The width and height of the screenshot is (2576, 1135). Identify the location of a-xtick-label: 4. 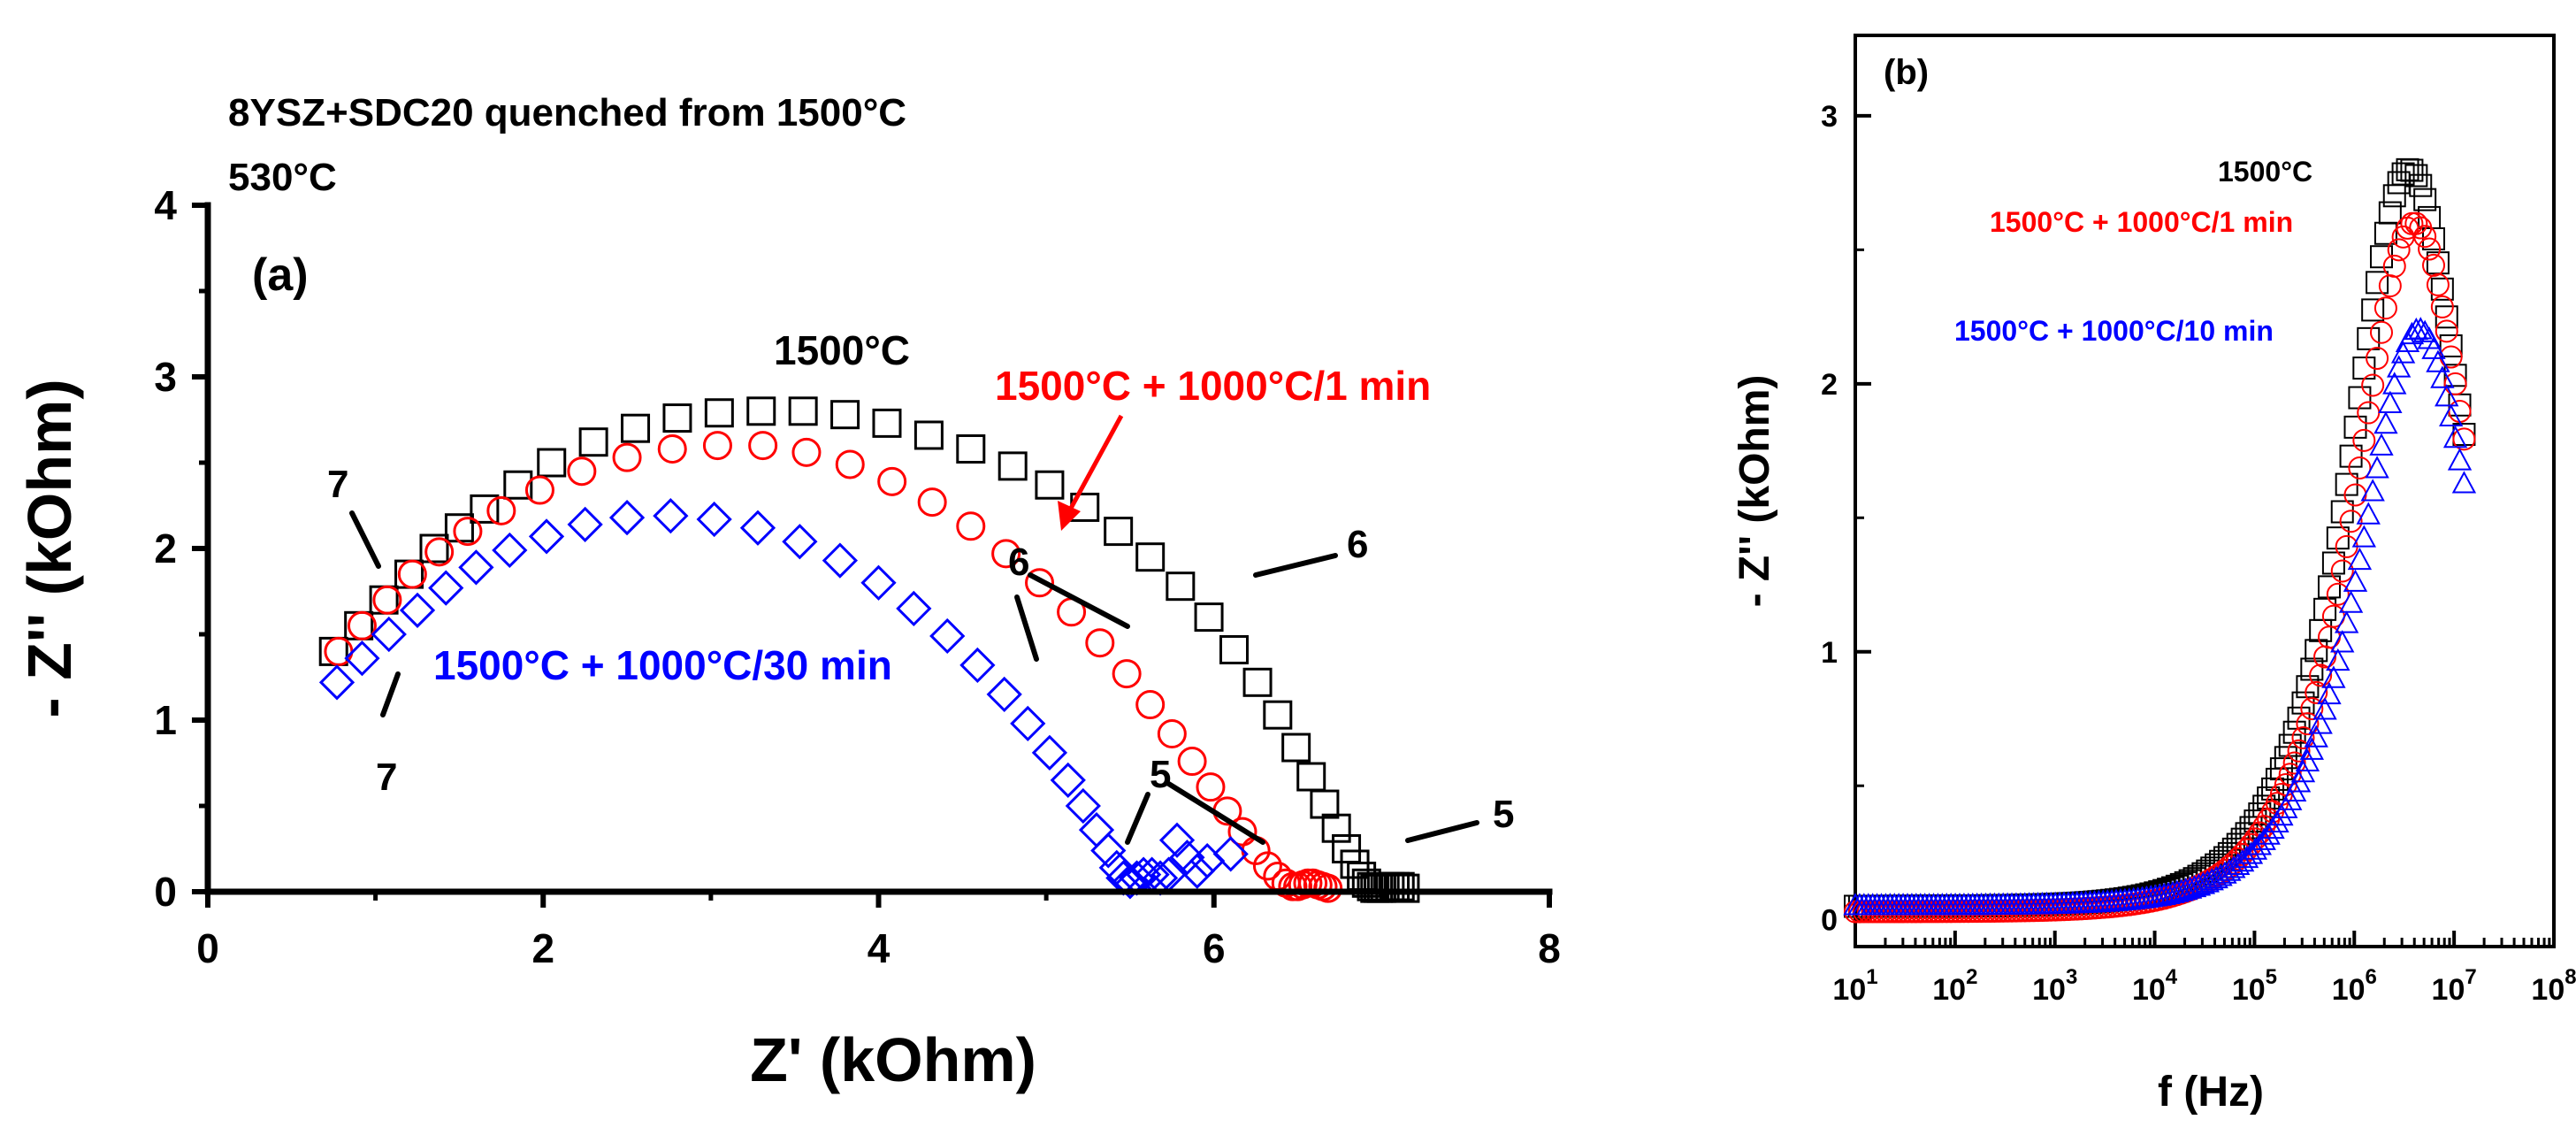
(879, 948).